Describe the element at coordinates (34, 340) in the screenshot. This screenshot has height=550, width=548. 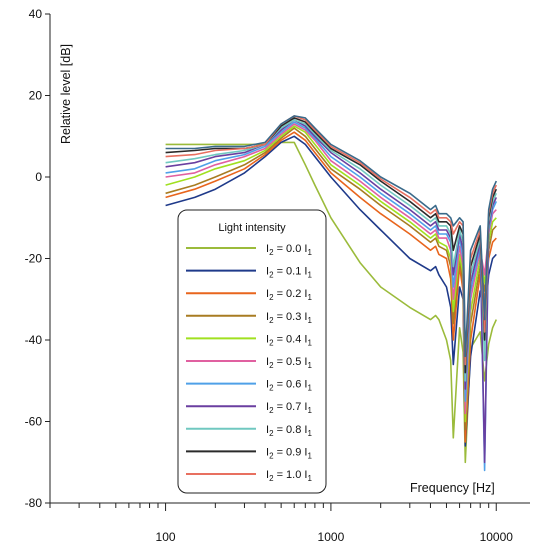
I see `y-tick-label: -40` at that location.